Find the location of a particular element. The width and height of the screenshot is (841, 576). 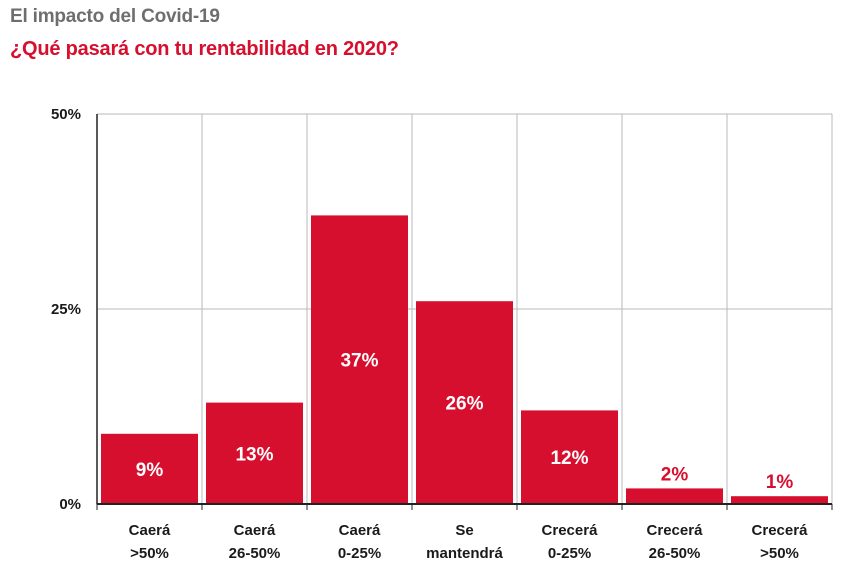

data-label: 2% is located at coordinates (675, 474).